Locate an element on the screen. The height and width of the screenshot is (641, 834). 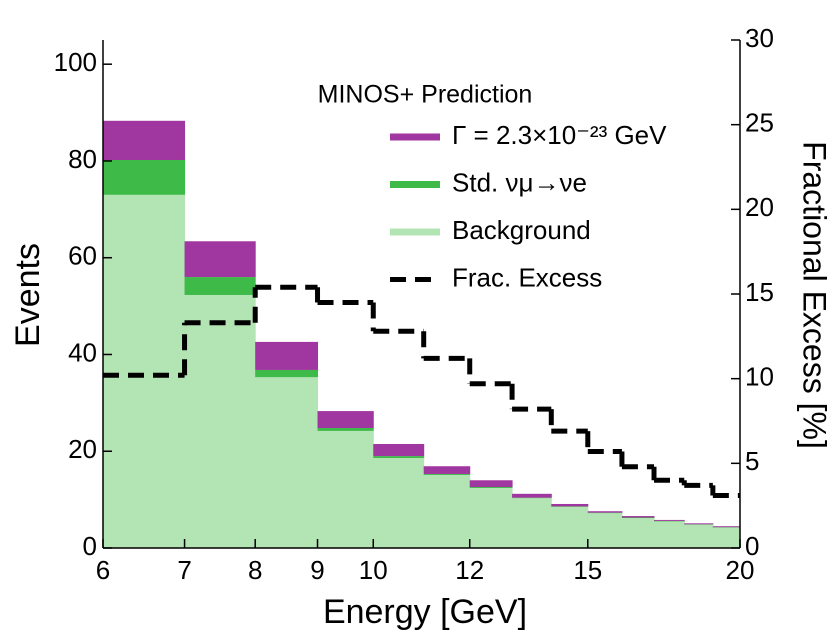
x-tick-label: 8 is located at coordinates (255, 570).